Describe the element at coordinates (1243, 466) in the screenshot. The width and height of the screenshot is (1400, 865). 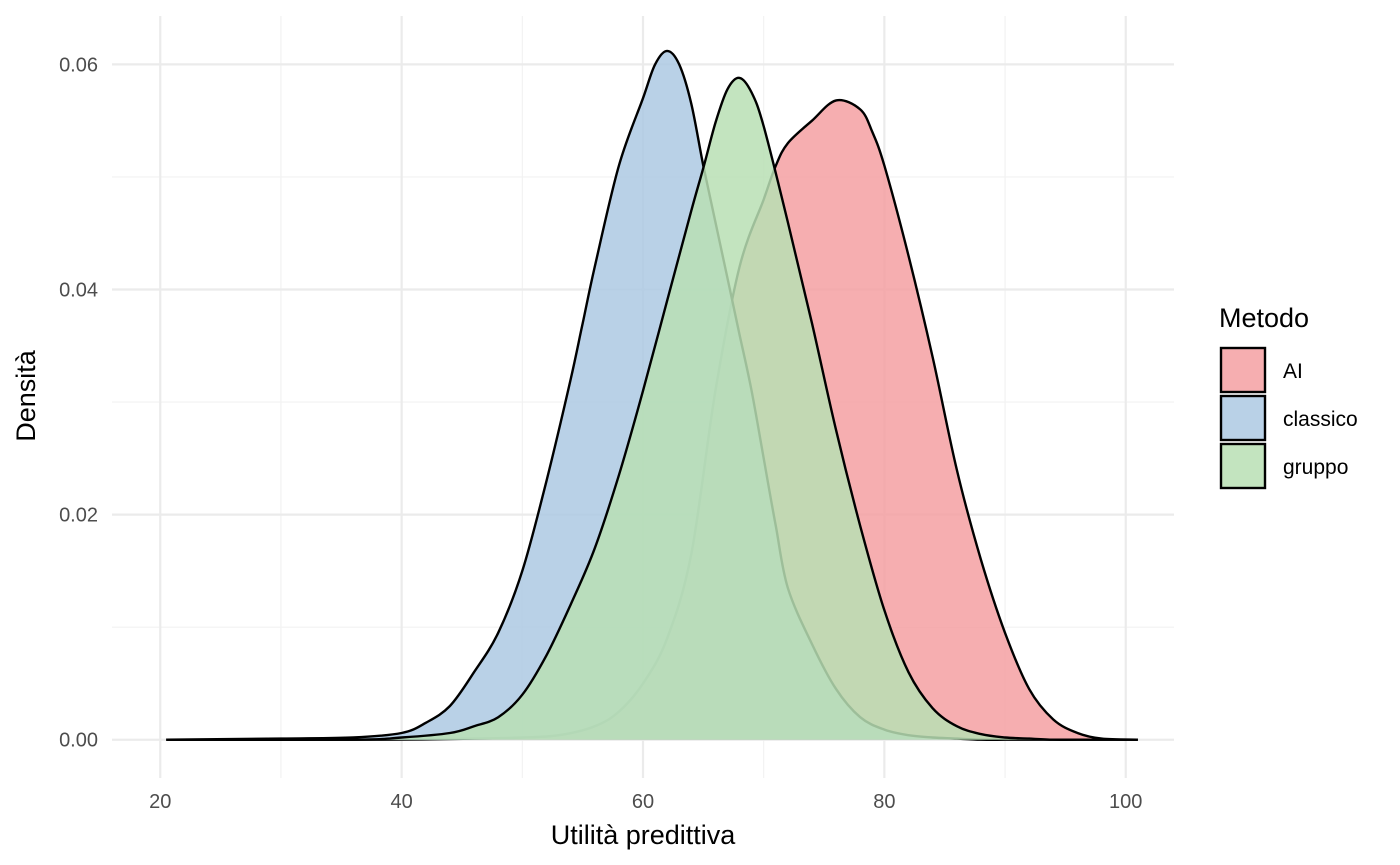
I see `legend-key-gruppo` at that location.